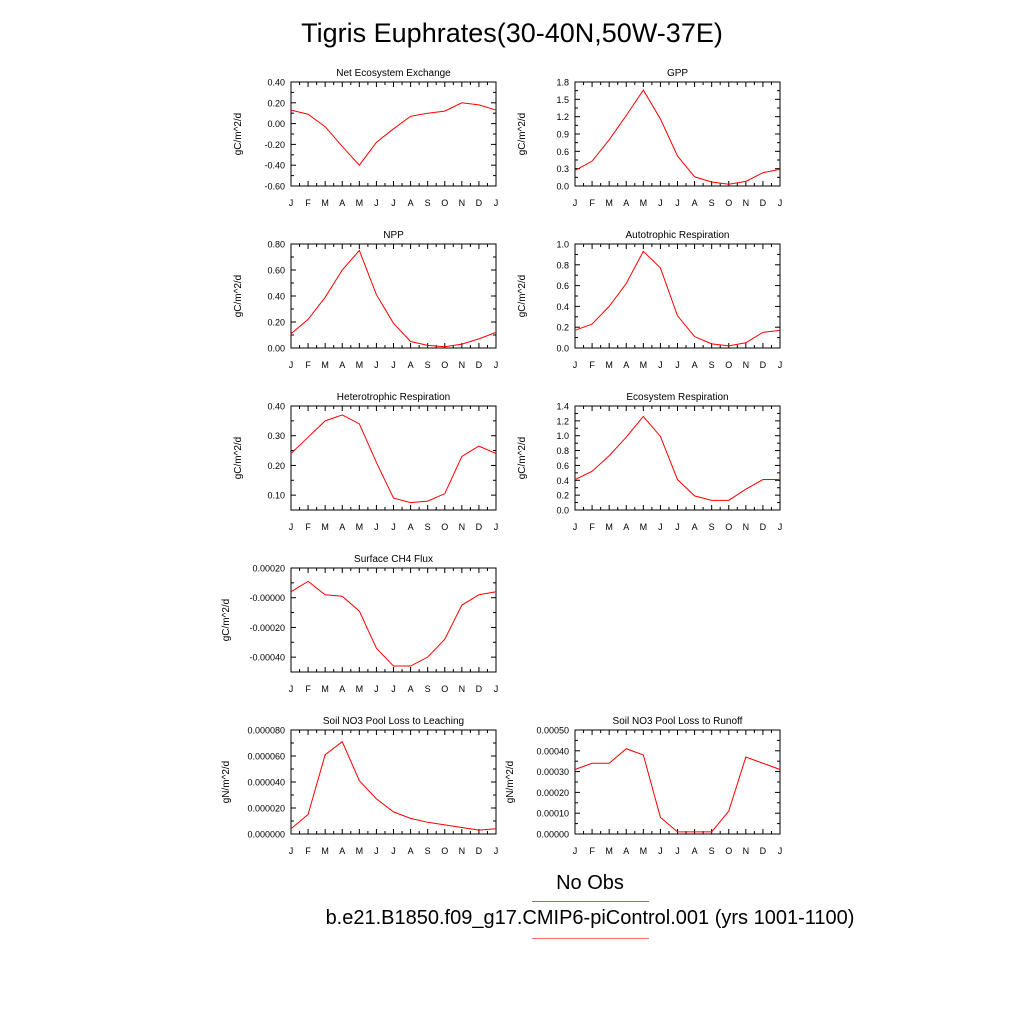 The height and width of the screenshot is (1024, 1024). What do you see at coordinates (552, 814) in the screenshot?
I see `y-tick-label: 0.00010` at bounding box center [552, 814].